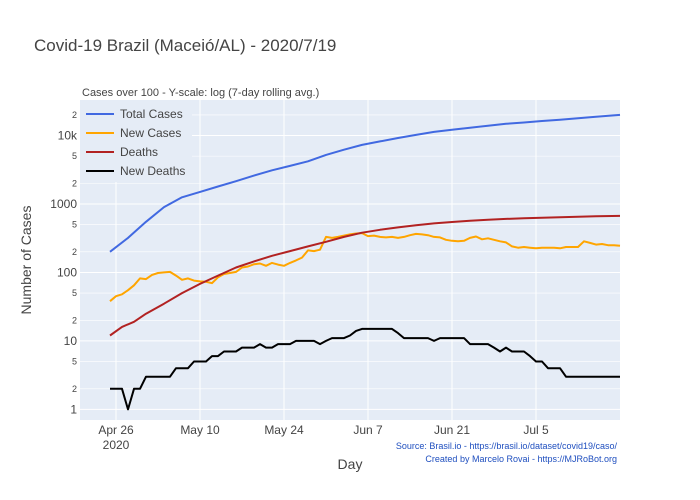 This screenshot has height=500, width=700. What do you see at coordinates (151, 114) in the screenshot?
I see `legend-label-total-cases: Total Cases` at bounding box center [151, 114].